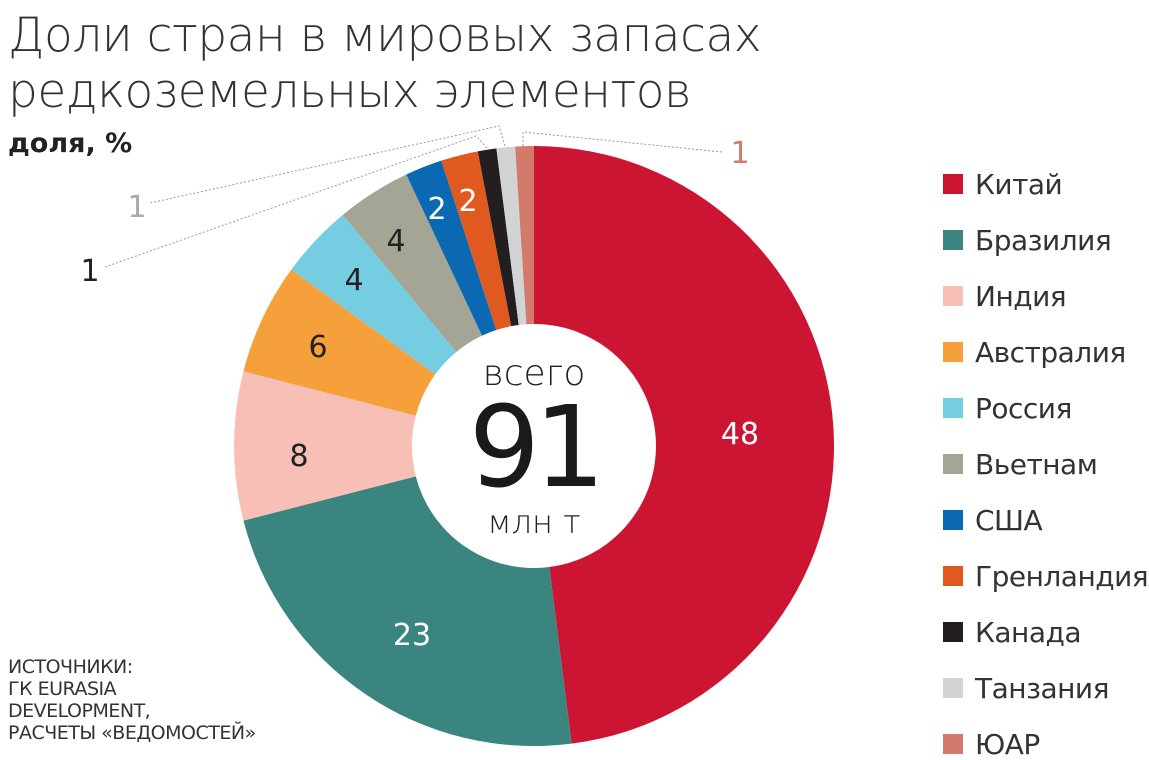 The height and width of the screenshot is (760, 1149). Describe the element at coordinates (298, 456) in the screenshot. I see `slice-label: 8` at that location.